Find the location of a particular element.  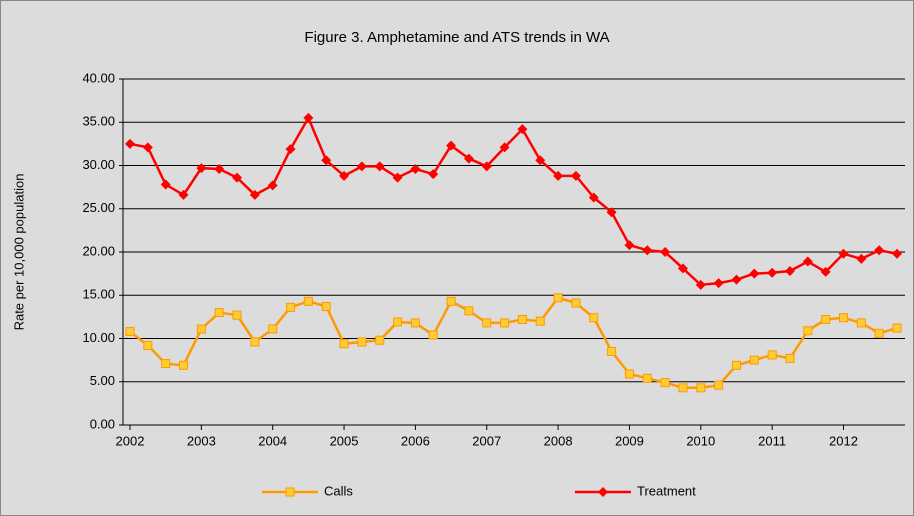

y-tick-label: 5.00 is located at coordinates (102, 380).